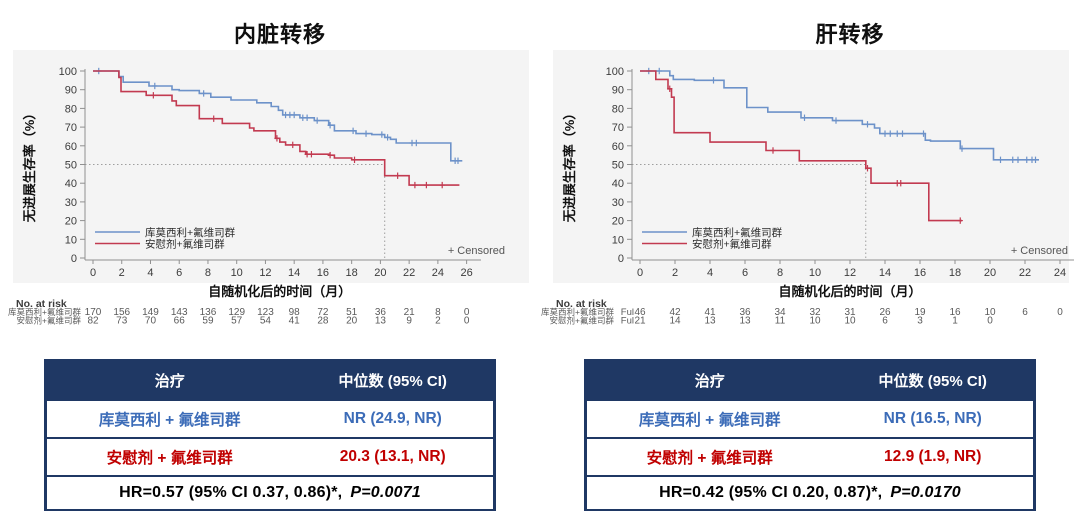 The width and height of the screenshot is (1080, 511). What do you see at coordinates (393, 418) in the screenshot?
I see `median-cell: NR (24.9, NR)` at bounding box center [393, 418].